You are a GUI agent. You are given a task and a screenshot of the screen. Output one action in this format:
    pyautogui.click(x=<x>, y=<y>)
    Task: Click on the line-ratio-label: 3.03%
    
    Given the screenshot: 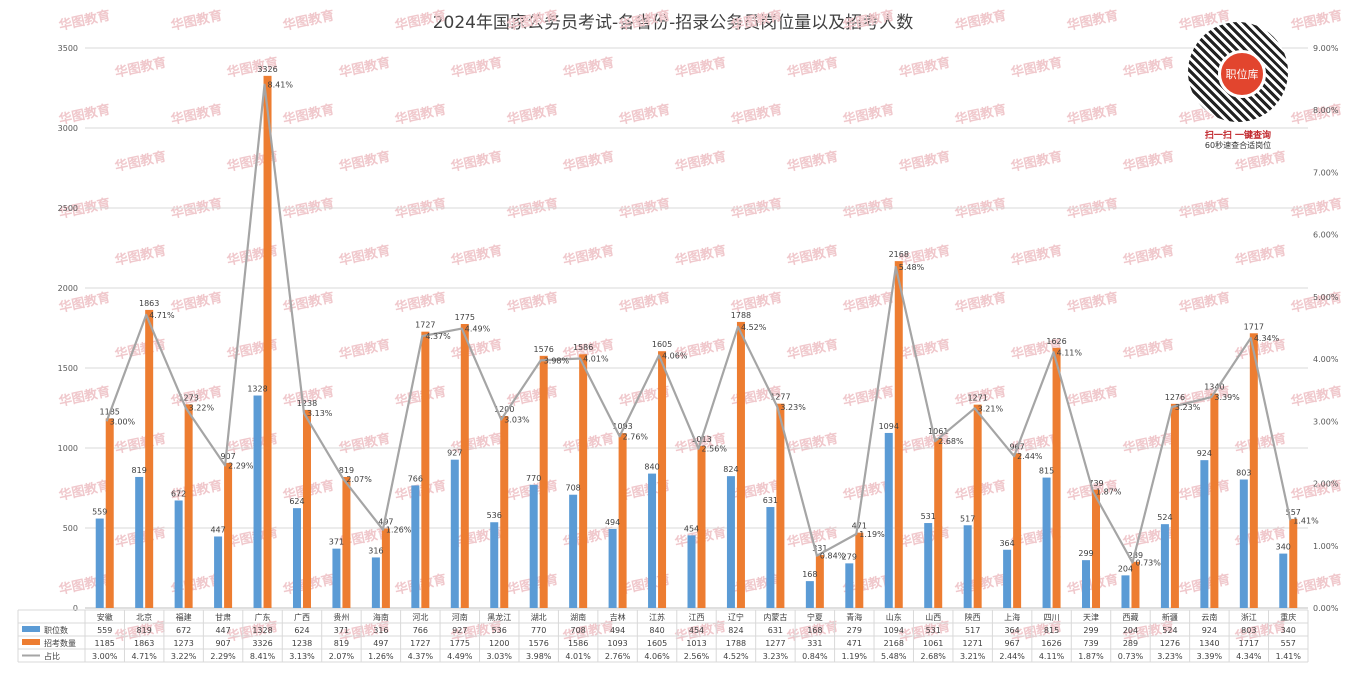 What is the action you would take?
    pyautogui.click(x=517, y=419)
    